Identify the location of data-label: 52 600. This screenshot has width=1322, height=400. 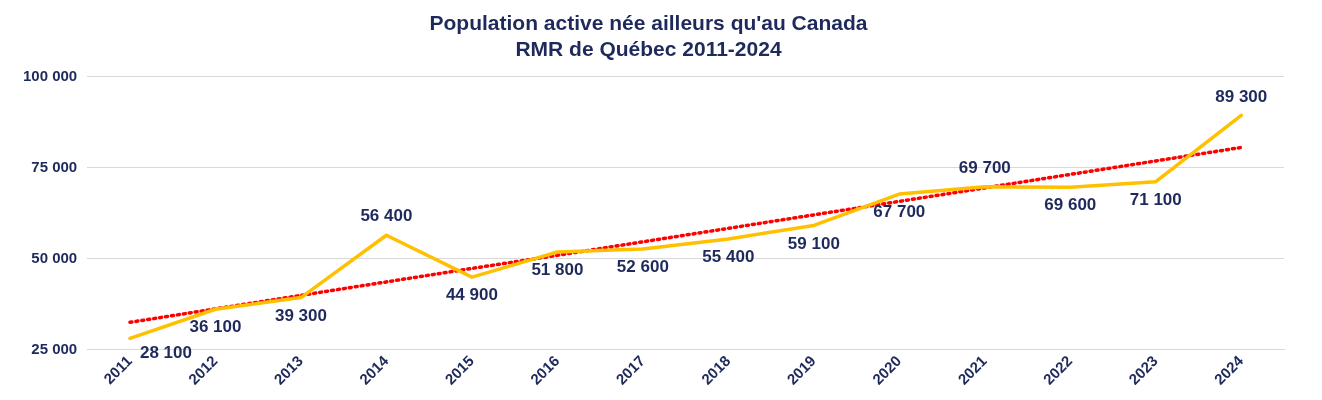
(642, 267).